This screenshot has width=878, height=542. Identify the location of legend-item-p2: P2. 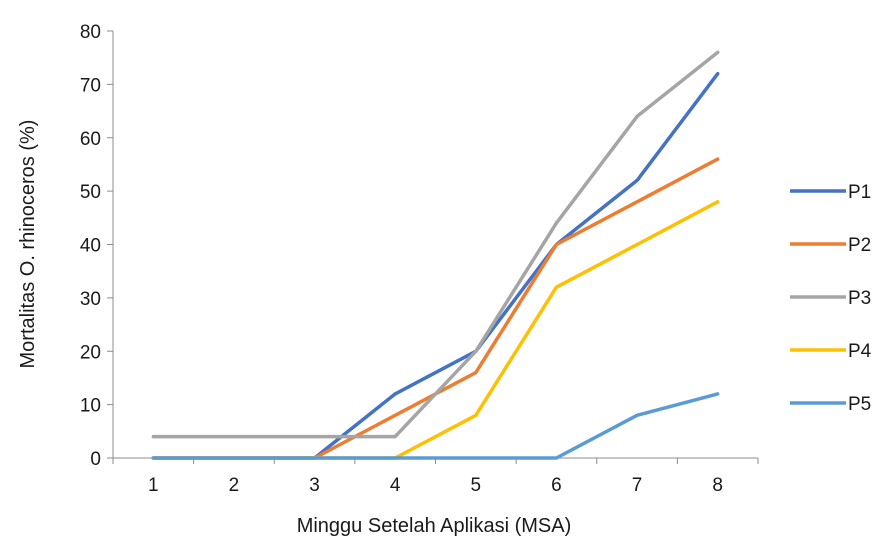
(830, 245).